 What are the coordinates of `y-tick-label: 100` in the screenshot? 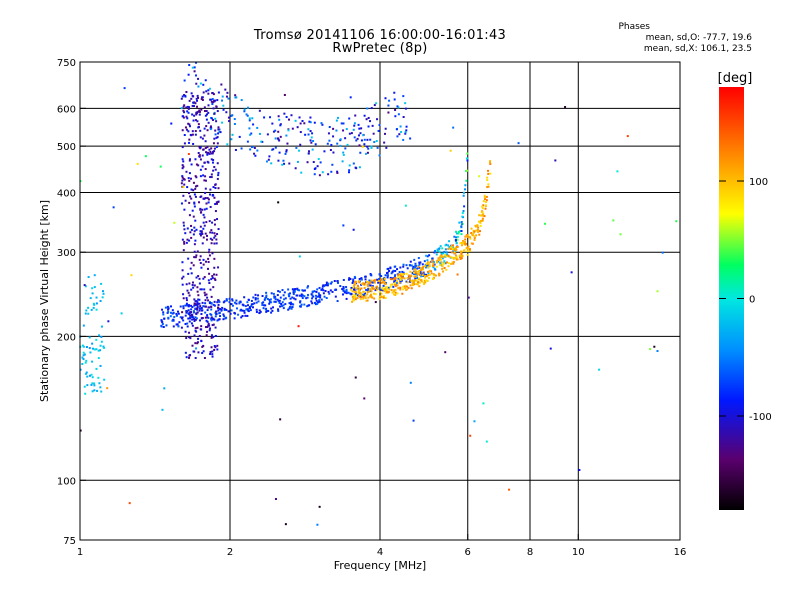 It's located at (66, 481).